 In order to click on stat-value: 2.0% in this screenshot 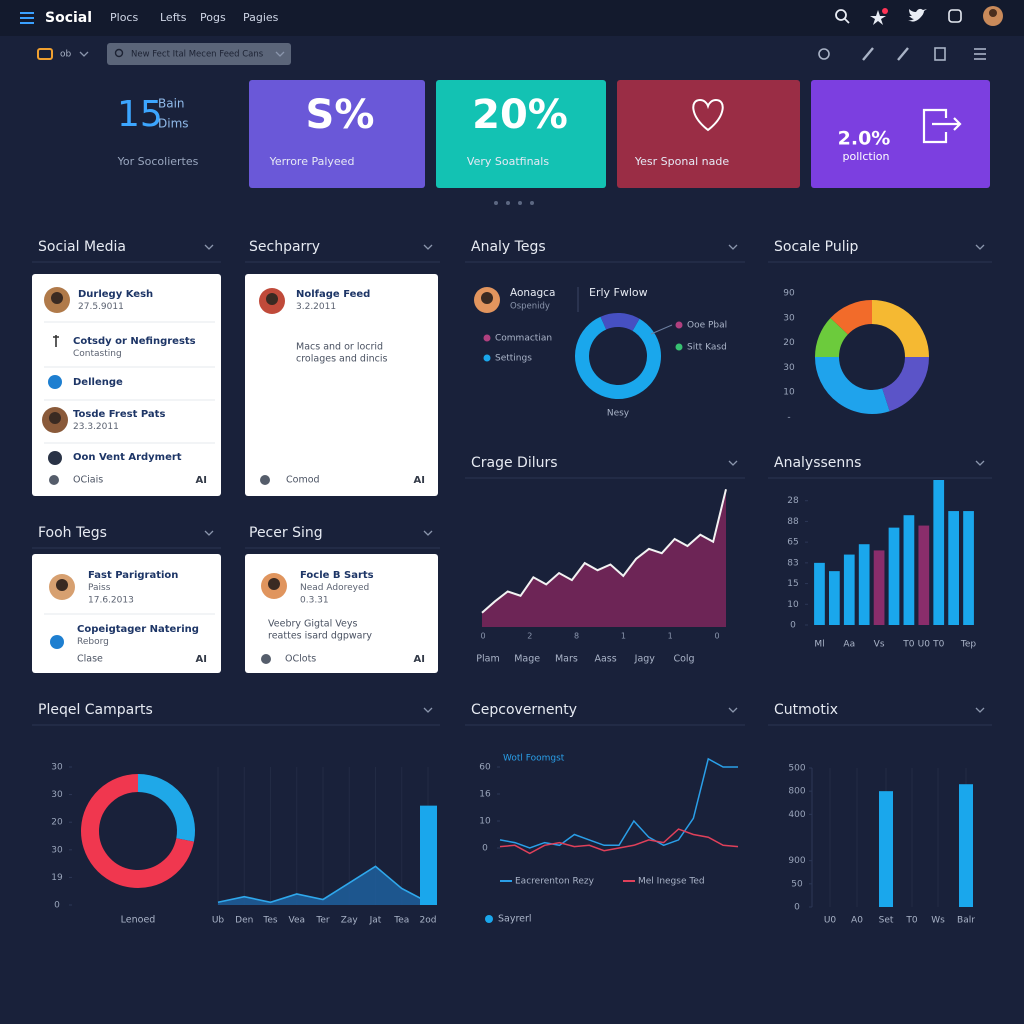, I will do `click(864, 139)`.